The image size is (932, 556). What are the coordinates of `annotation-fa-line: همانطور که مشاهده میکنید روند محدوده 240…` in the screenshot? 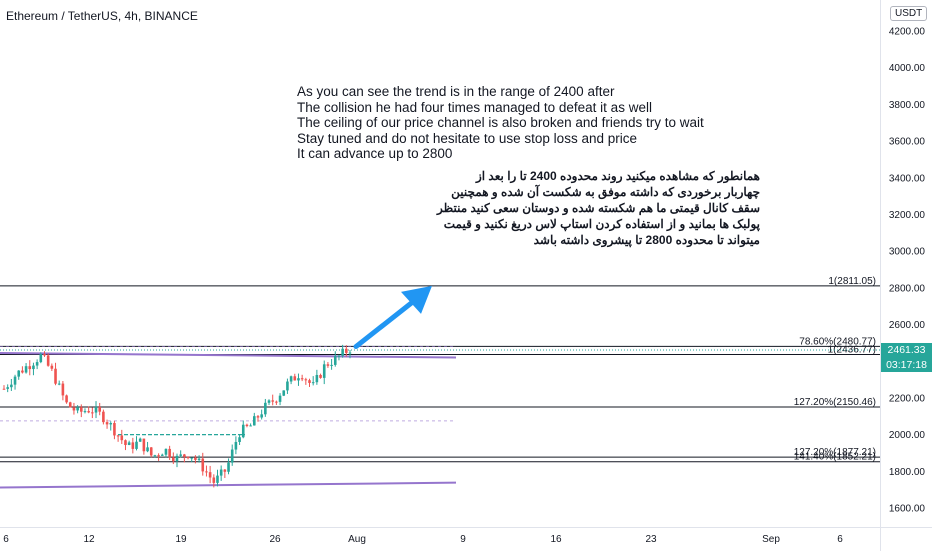 It's located at (617, 176).